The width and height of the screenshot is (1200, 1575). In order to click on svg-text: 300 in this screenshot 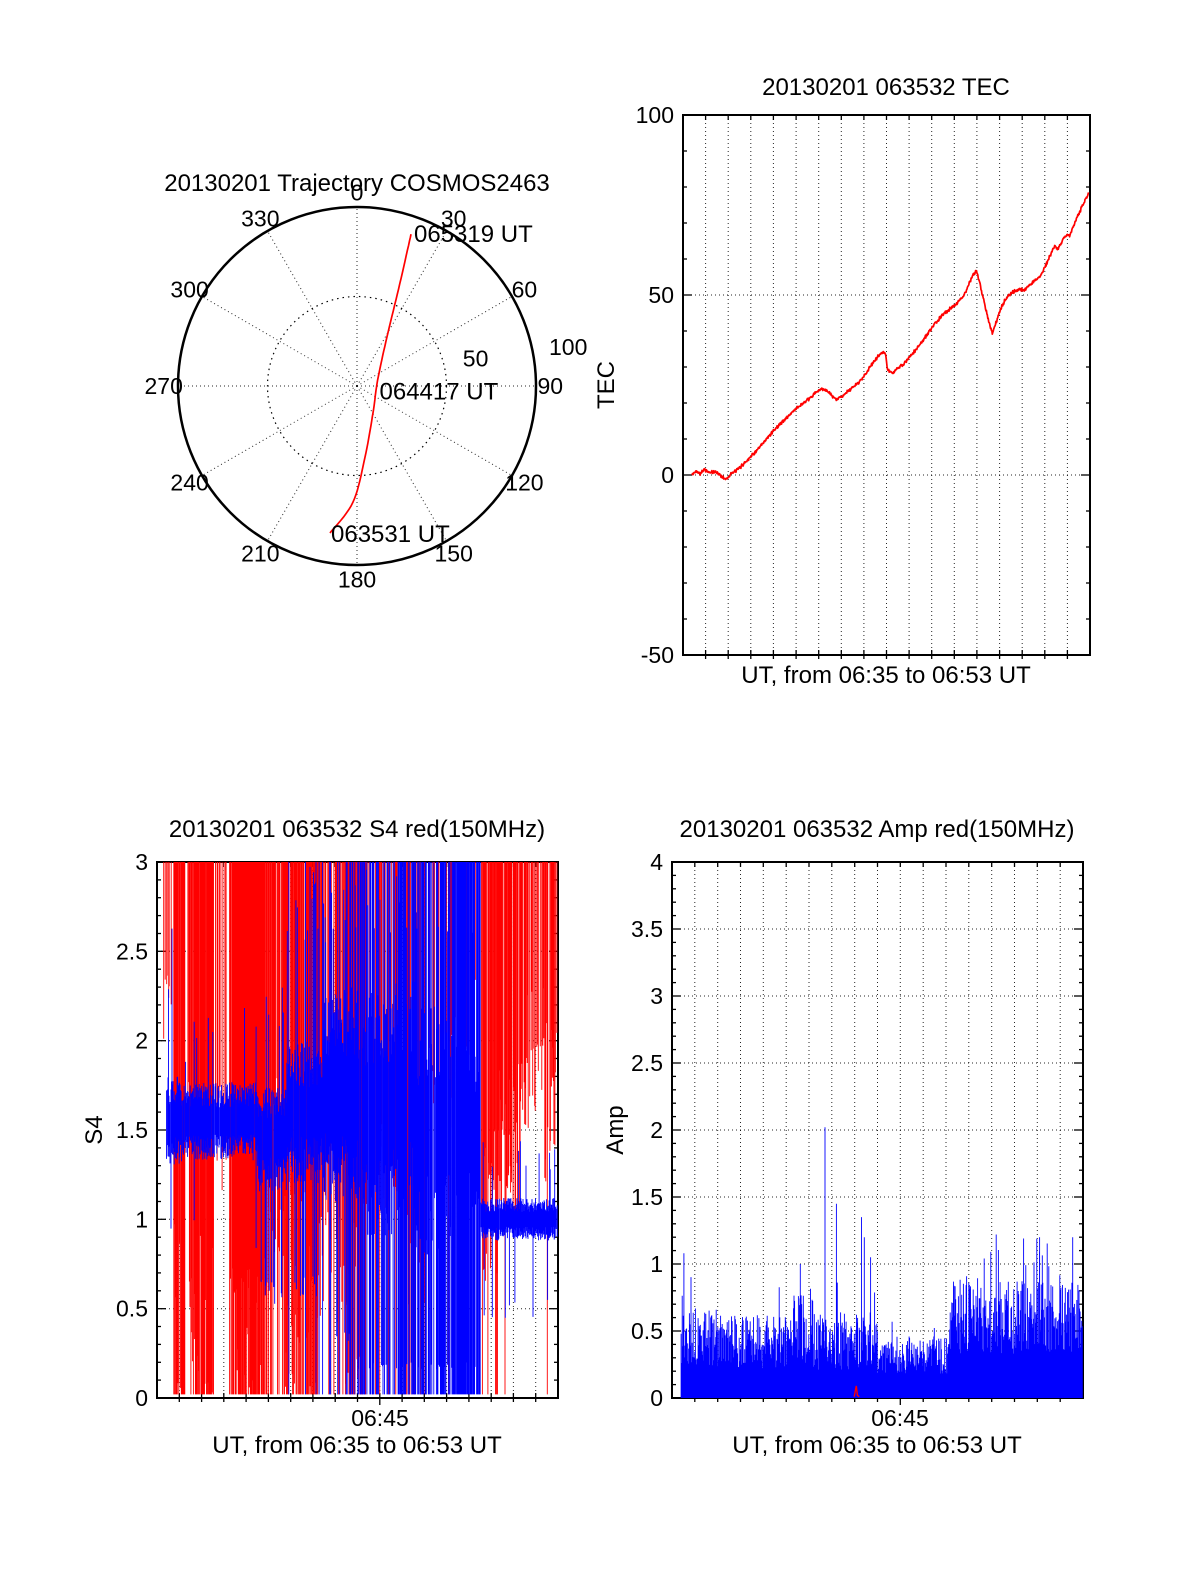, I will do `click(189, 289)`.